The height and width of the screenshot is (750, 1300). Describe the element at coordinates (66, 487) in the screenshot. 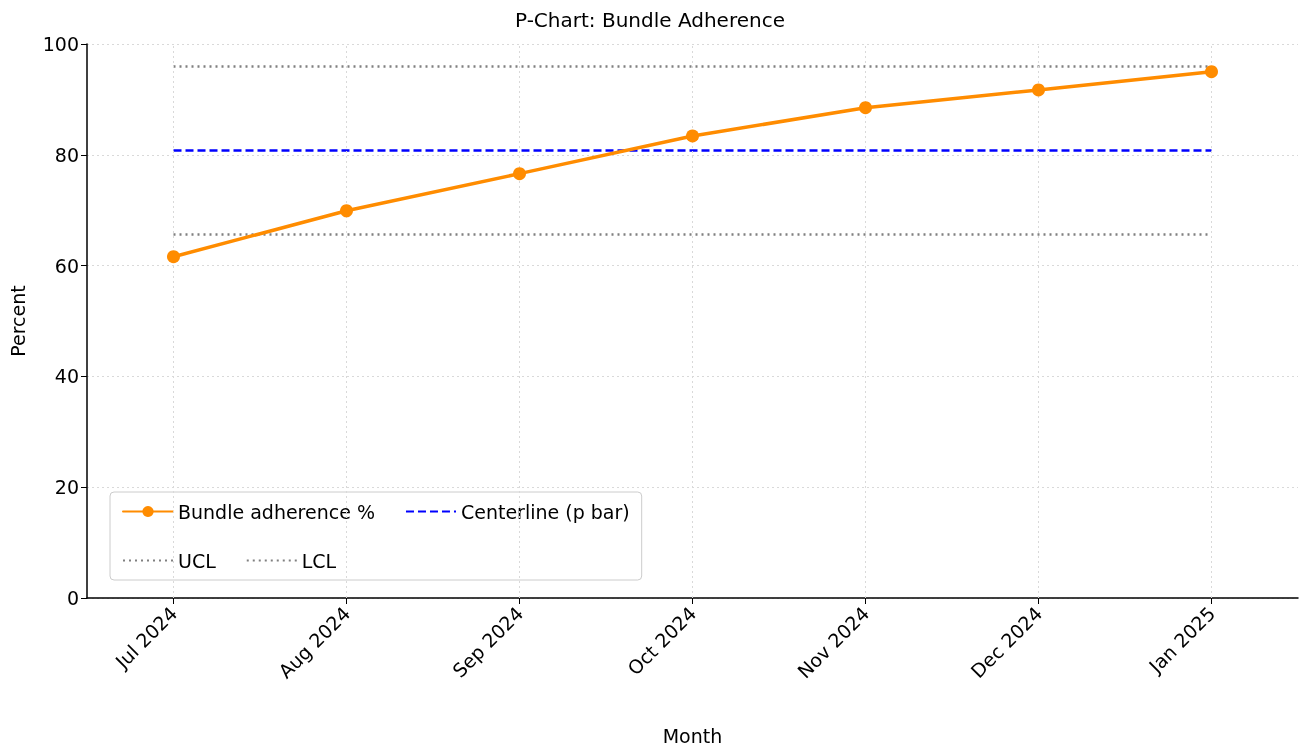

I see `y-tick-label: 20` at that location.